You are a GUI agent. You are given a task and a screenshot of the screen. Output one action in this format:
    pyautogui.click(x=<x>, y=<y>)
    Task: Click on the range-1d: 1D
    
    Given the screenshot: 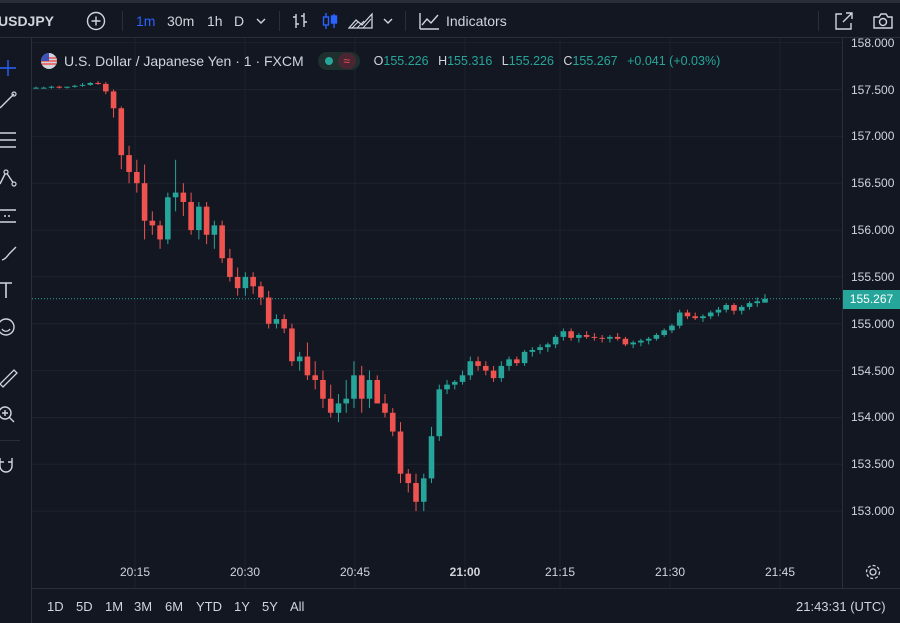 What is the action you would take?
    pyautogui.click(x=55, y=606)
    